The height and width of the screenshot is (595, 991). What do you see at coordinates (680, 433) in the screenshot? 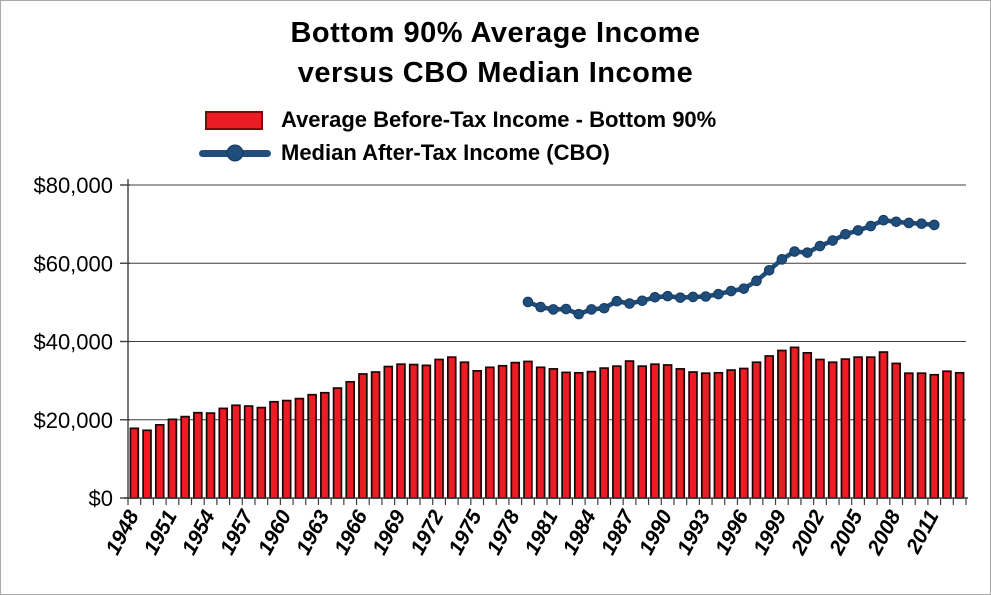
I see `bar-1991` at bounding box center [680, 433].